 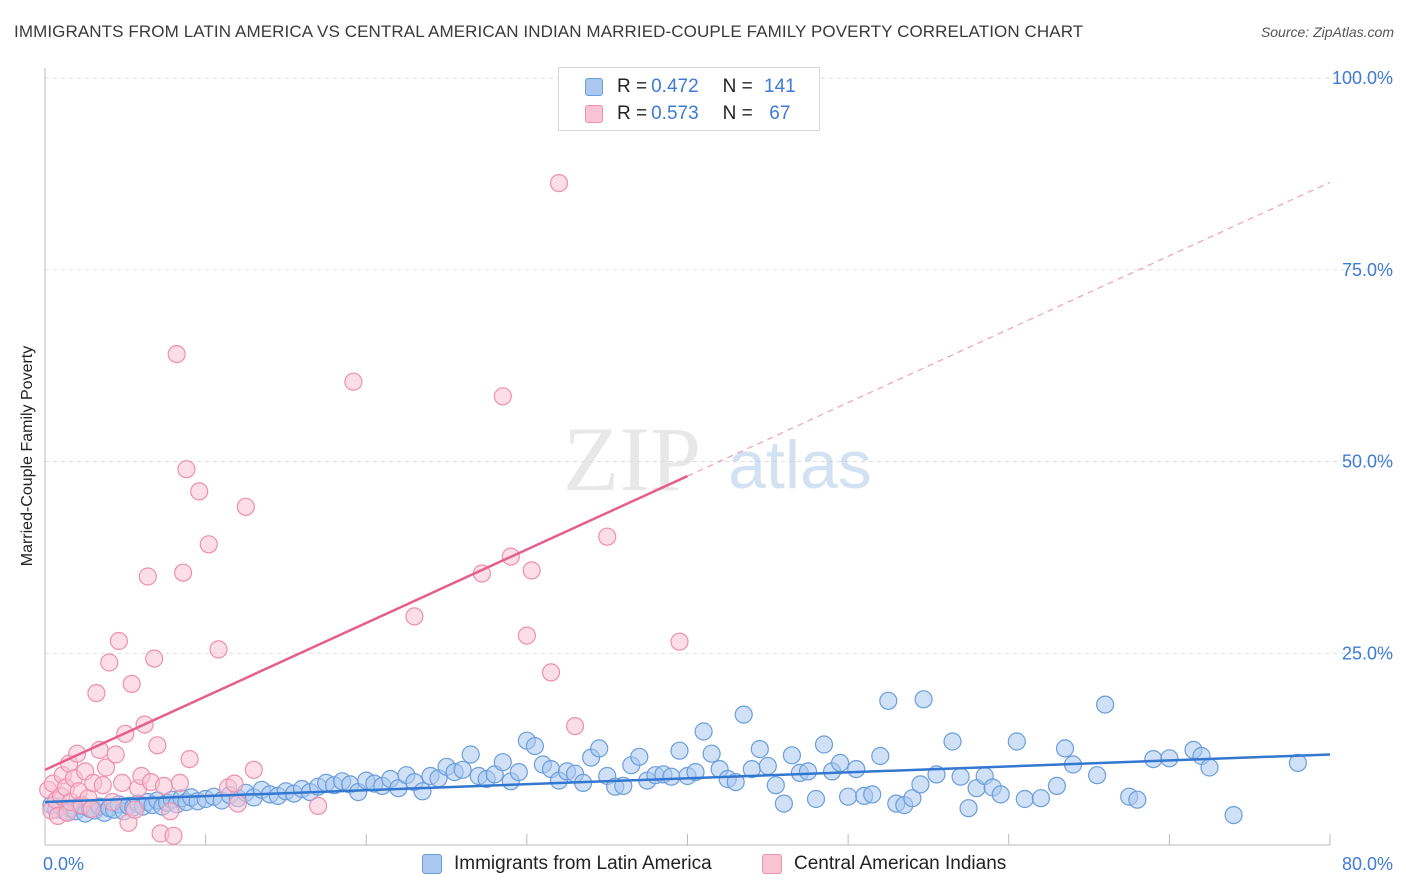 I want to click on watermark: ZIP atlas, so click(x=717, y=459).